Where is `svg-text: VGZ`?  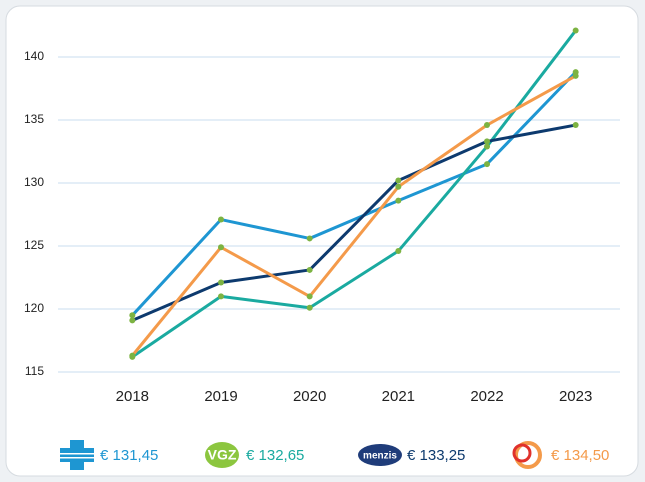
svg-text: VGZ is located at coordinates (222, 455).